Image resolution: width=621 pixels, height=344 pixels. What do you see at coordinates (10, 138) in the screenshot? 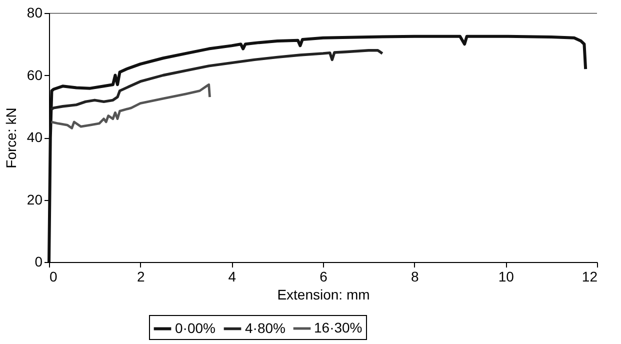
I see `y-axis-title: Force: kN` at bounding box center [10, 138].